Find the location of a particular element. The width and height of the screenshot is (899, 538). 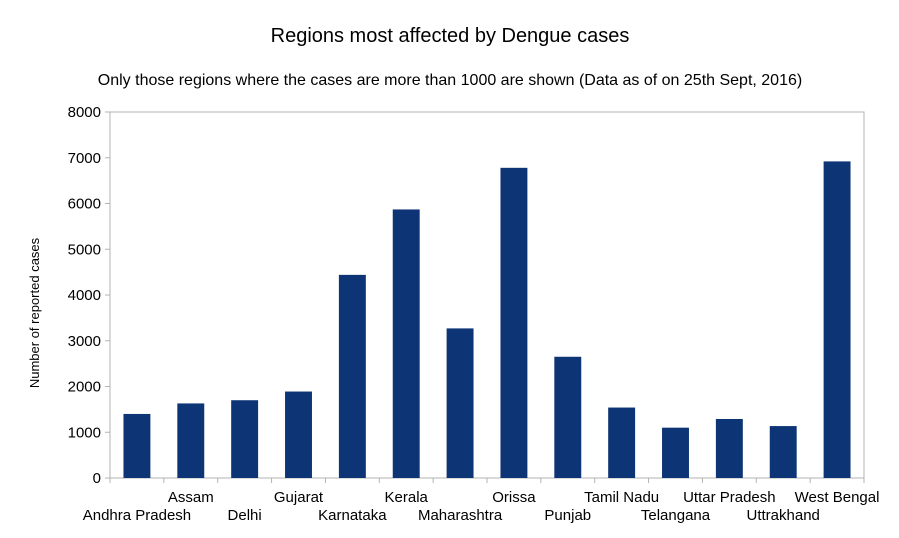

x-tick-label: Punjab is located at coordinates (567, 515).